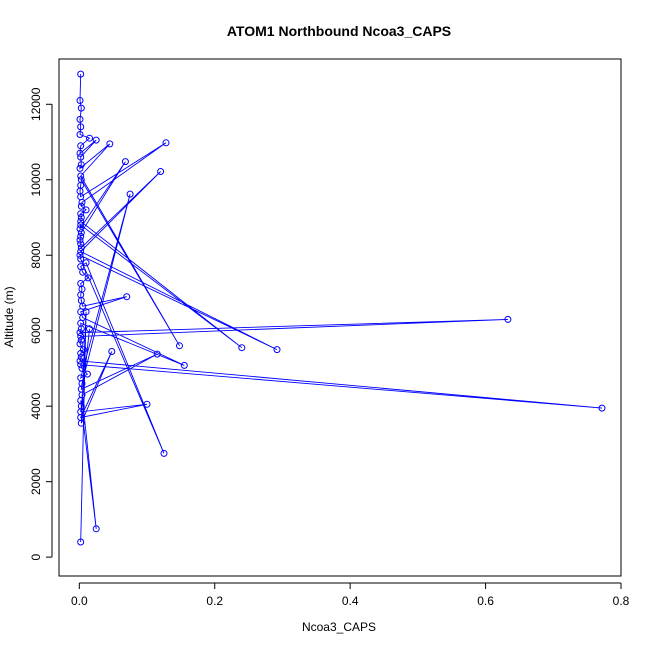  What do you see at coordinates (9, 316) in the screenshot?
I see `y-axis-label: Altitude (m)` at bounding box center [9, 316].